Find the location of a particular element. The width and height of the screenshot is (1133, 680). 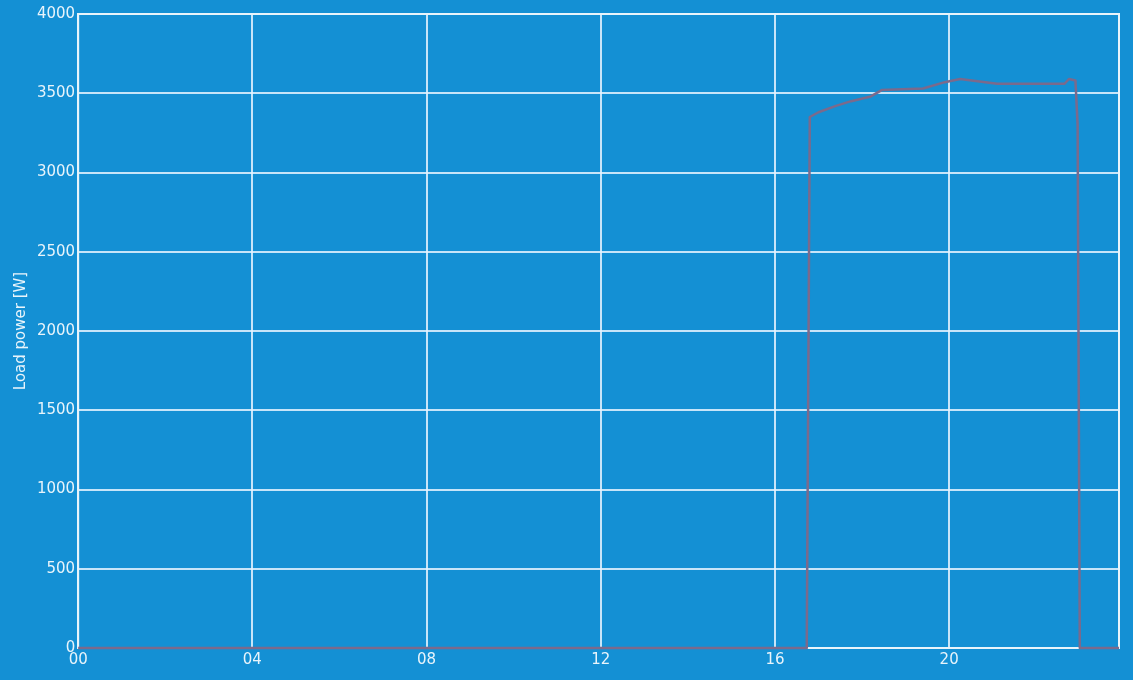

y-tick-label: 1000 is located at coordinates (56, 488).